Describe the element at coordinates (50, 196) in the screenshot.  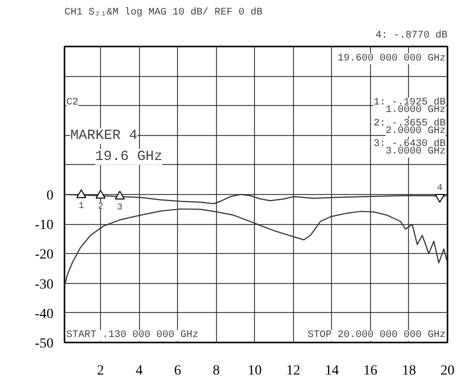
I see `y-tick-label: 0` at that location.